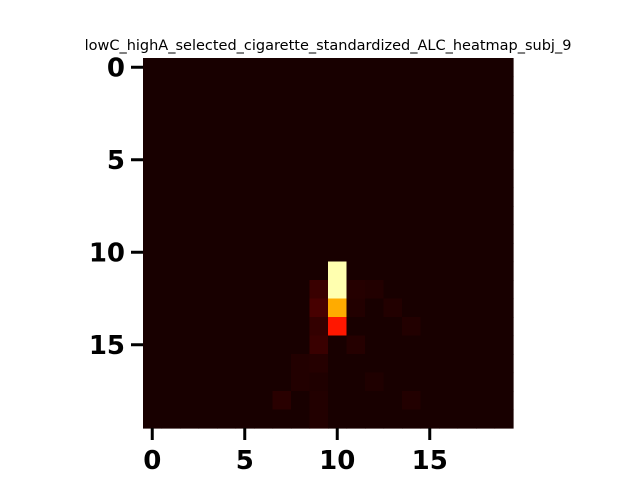  What do you see at coordinates (116, 207) in the screenshot?
I see `y-axis: 0 5 10 15` at bounding box center [116, 207].